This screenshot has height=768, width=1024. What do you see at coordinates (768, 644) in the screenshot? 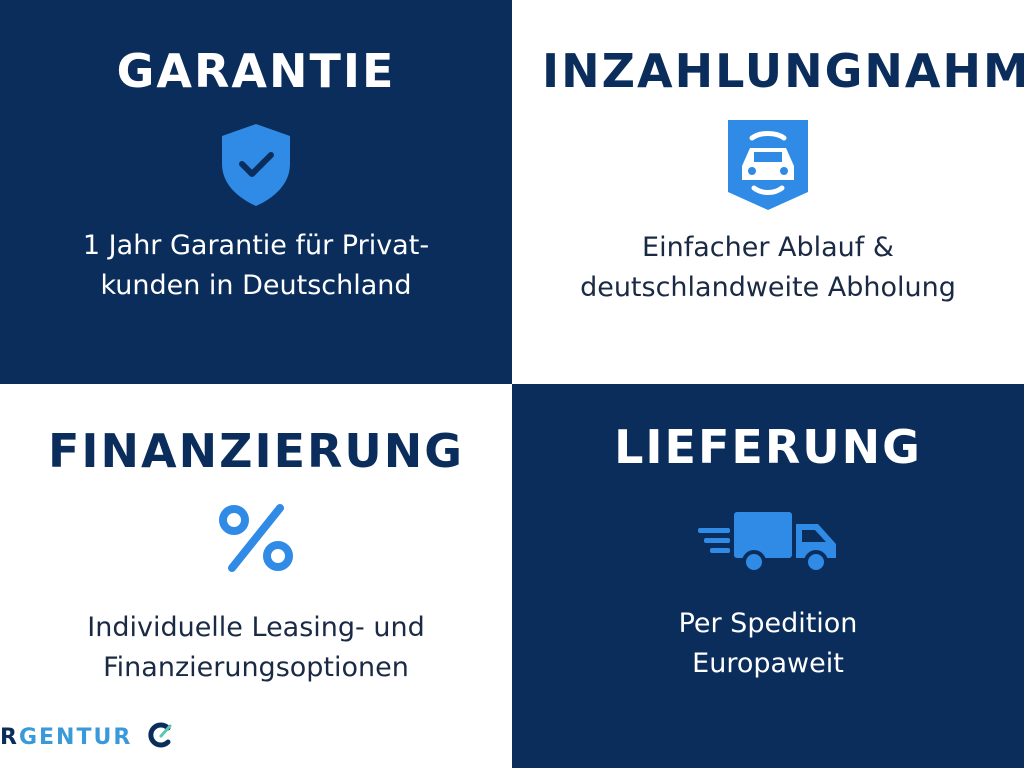
I see `tile-description: Per Spedition Europaweit` at bounding box center [768, 644].